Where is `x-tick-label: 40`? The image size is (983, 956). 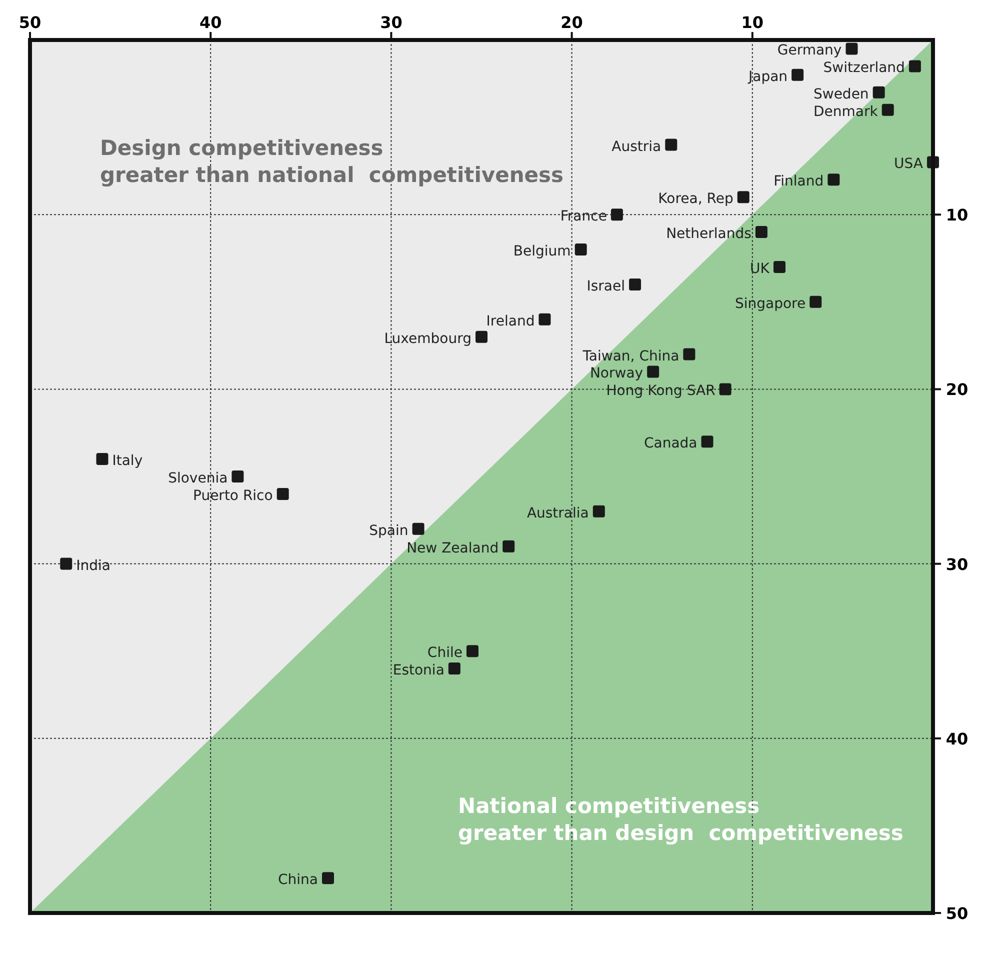
x-tick-label: 40 is located at coordinates (210, 22).